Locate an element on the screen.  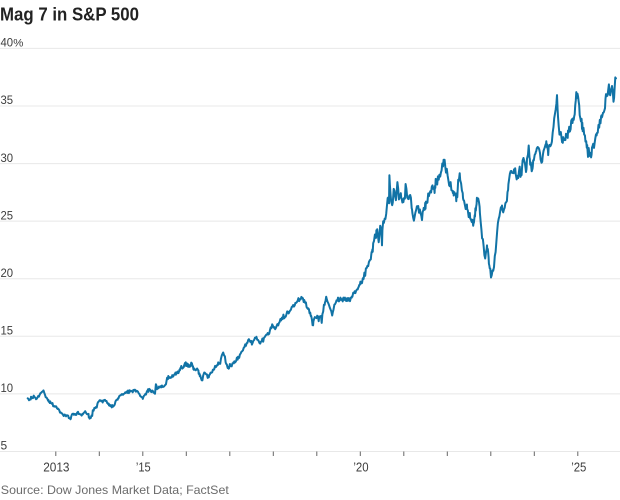
svg-text: 10 is located at coordinates (7, 388).